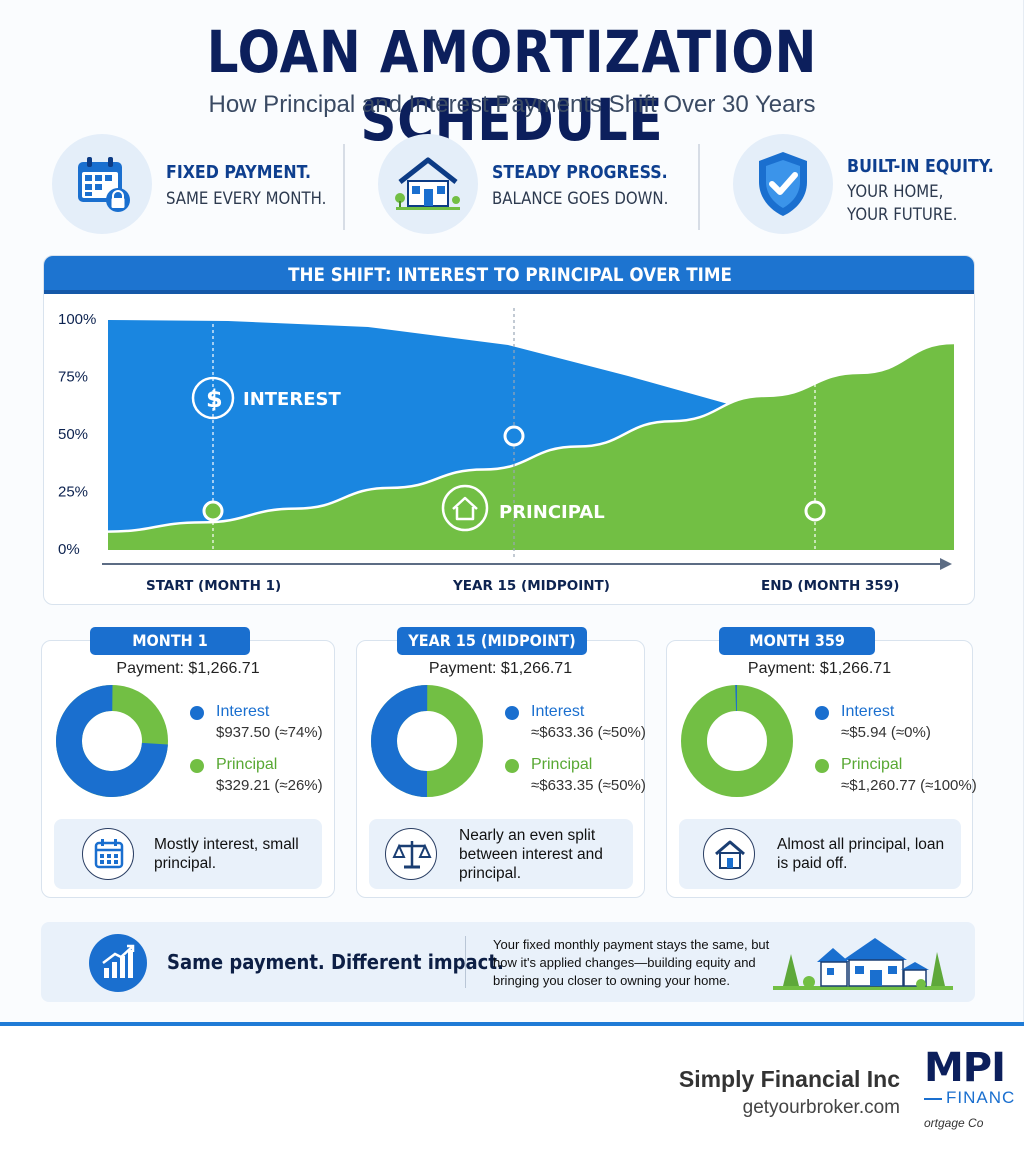  I want to click on principal-area, so click(531, 446).